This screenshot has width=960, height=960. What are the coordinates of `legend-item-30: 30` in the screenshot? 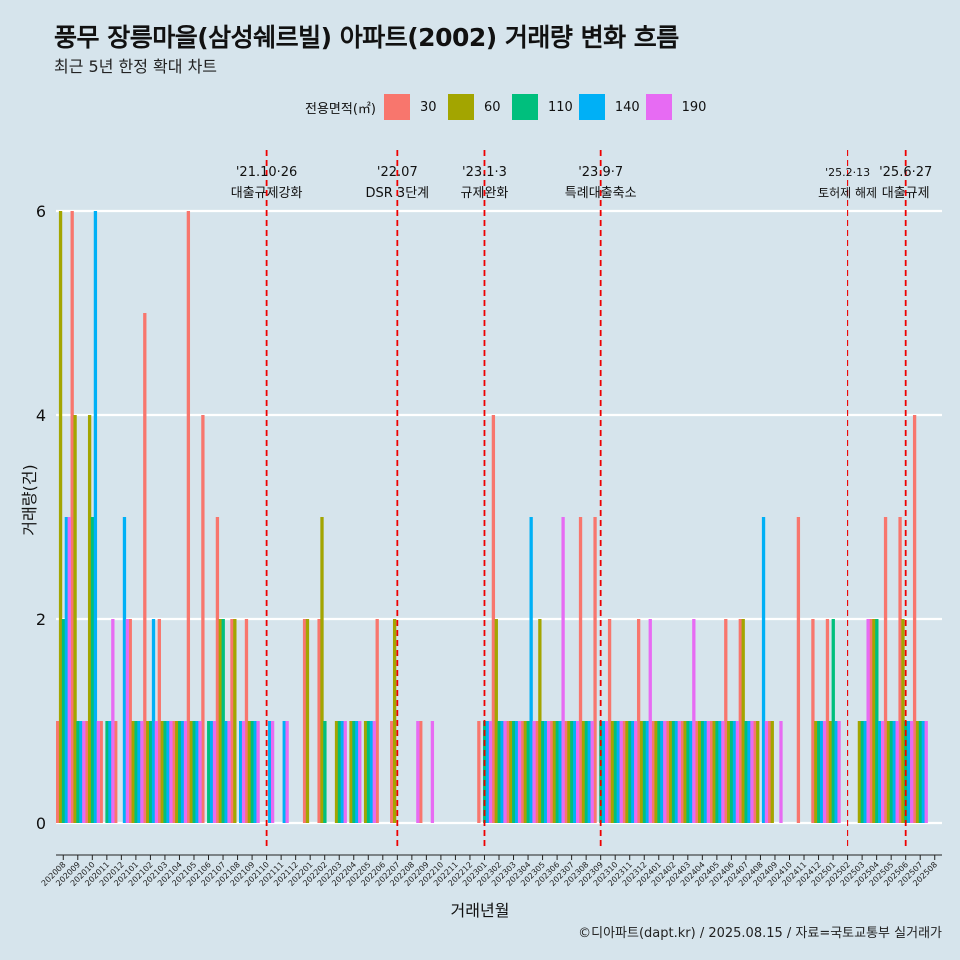 It's located at (412, 107).